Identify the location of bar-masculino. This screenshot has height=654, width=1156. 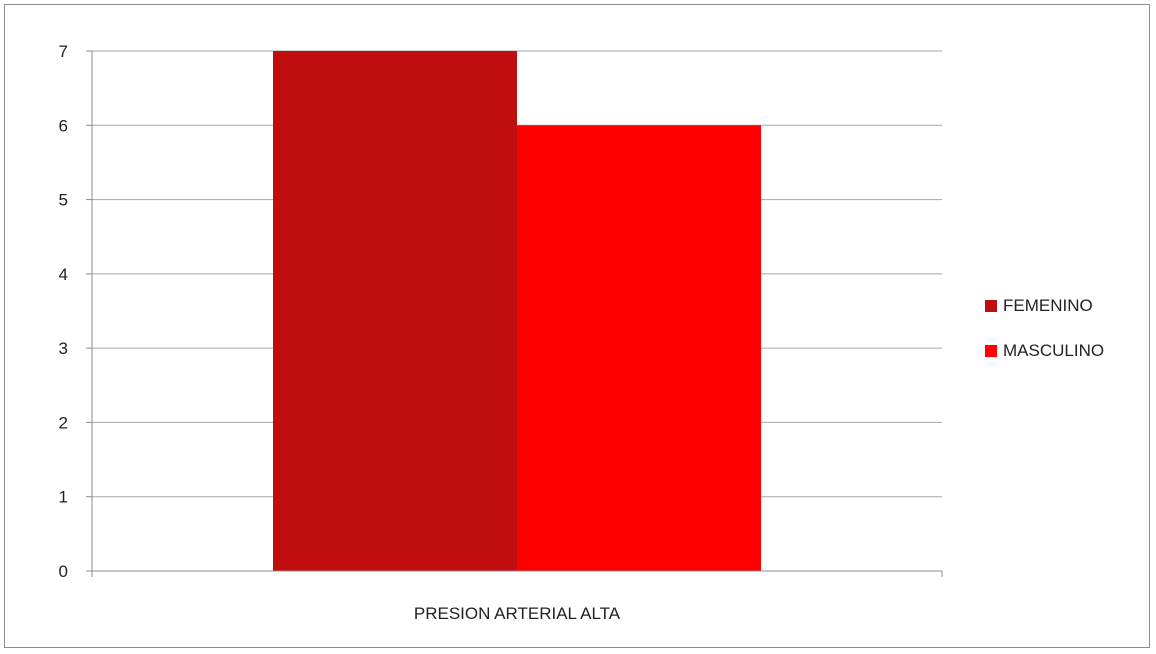
(639, 348).